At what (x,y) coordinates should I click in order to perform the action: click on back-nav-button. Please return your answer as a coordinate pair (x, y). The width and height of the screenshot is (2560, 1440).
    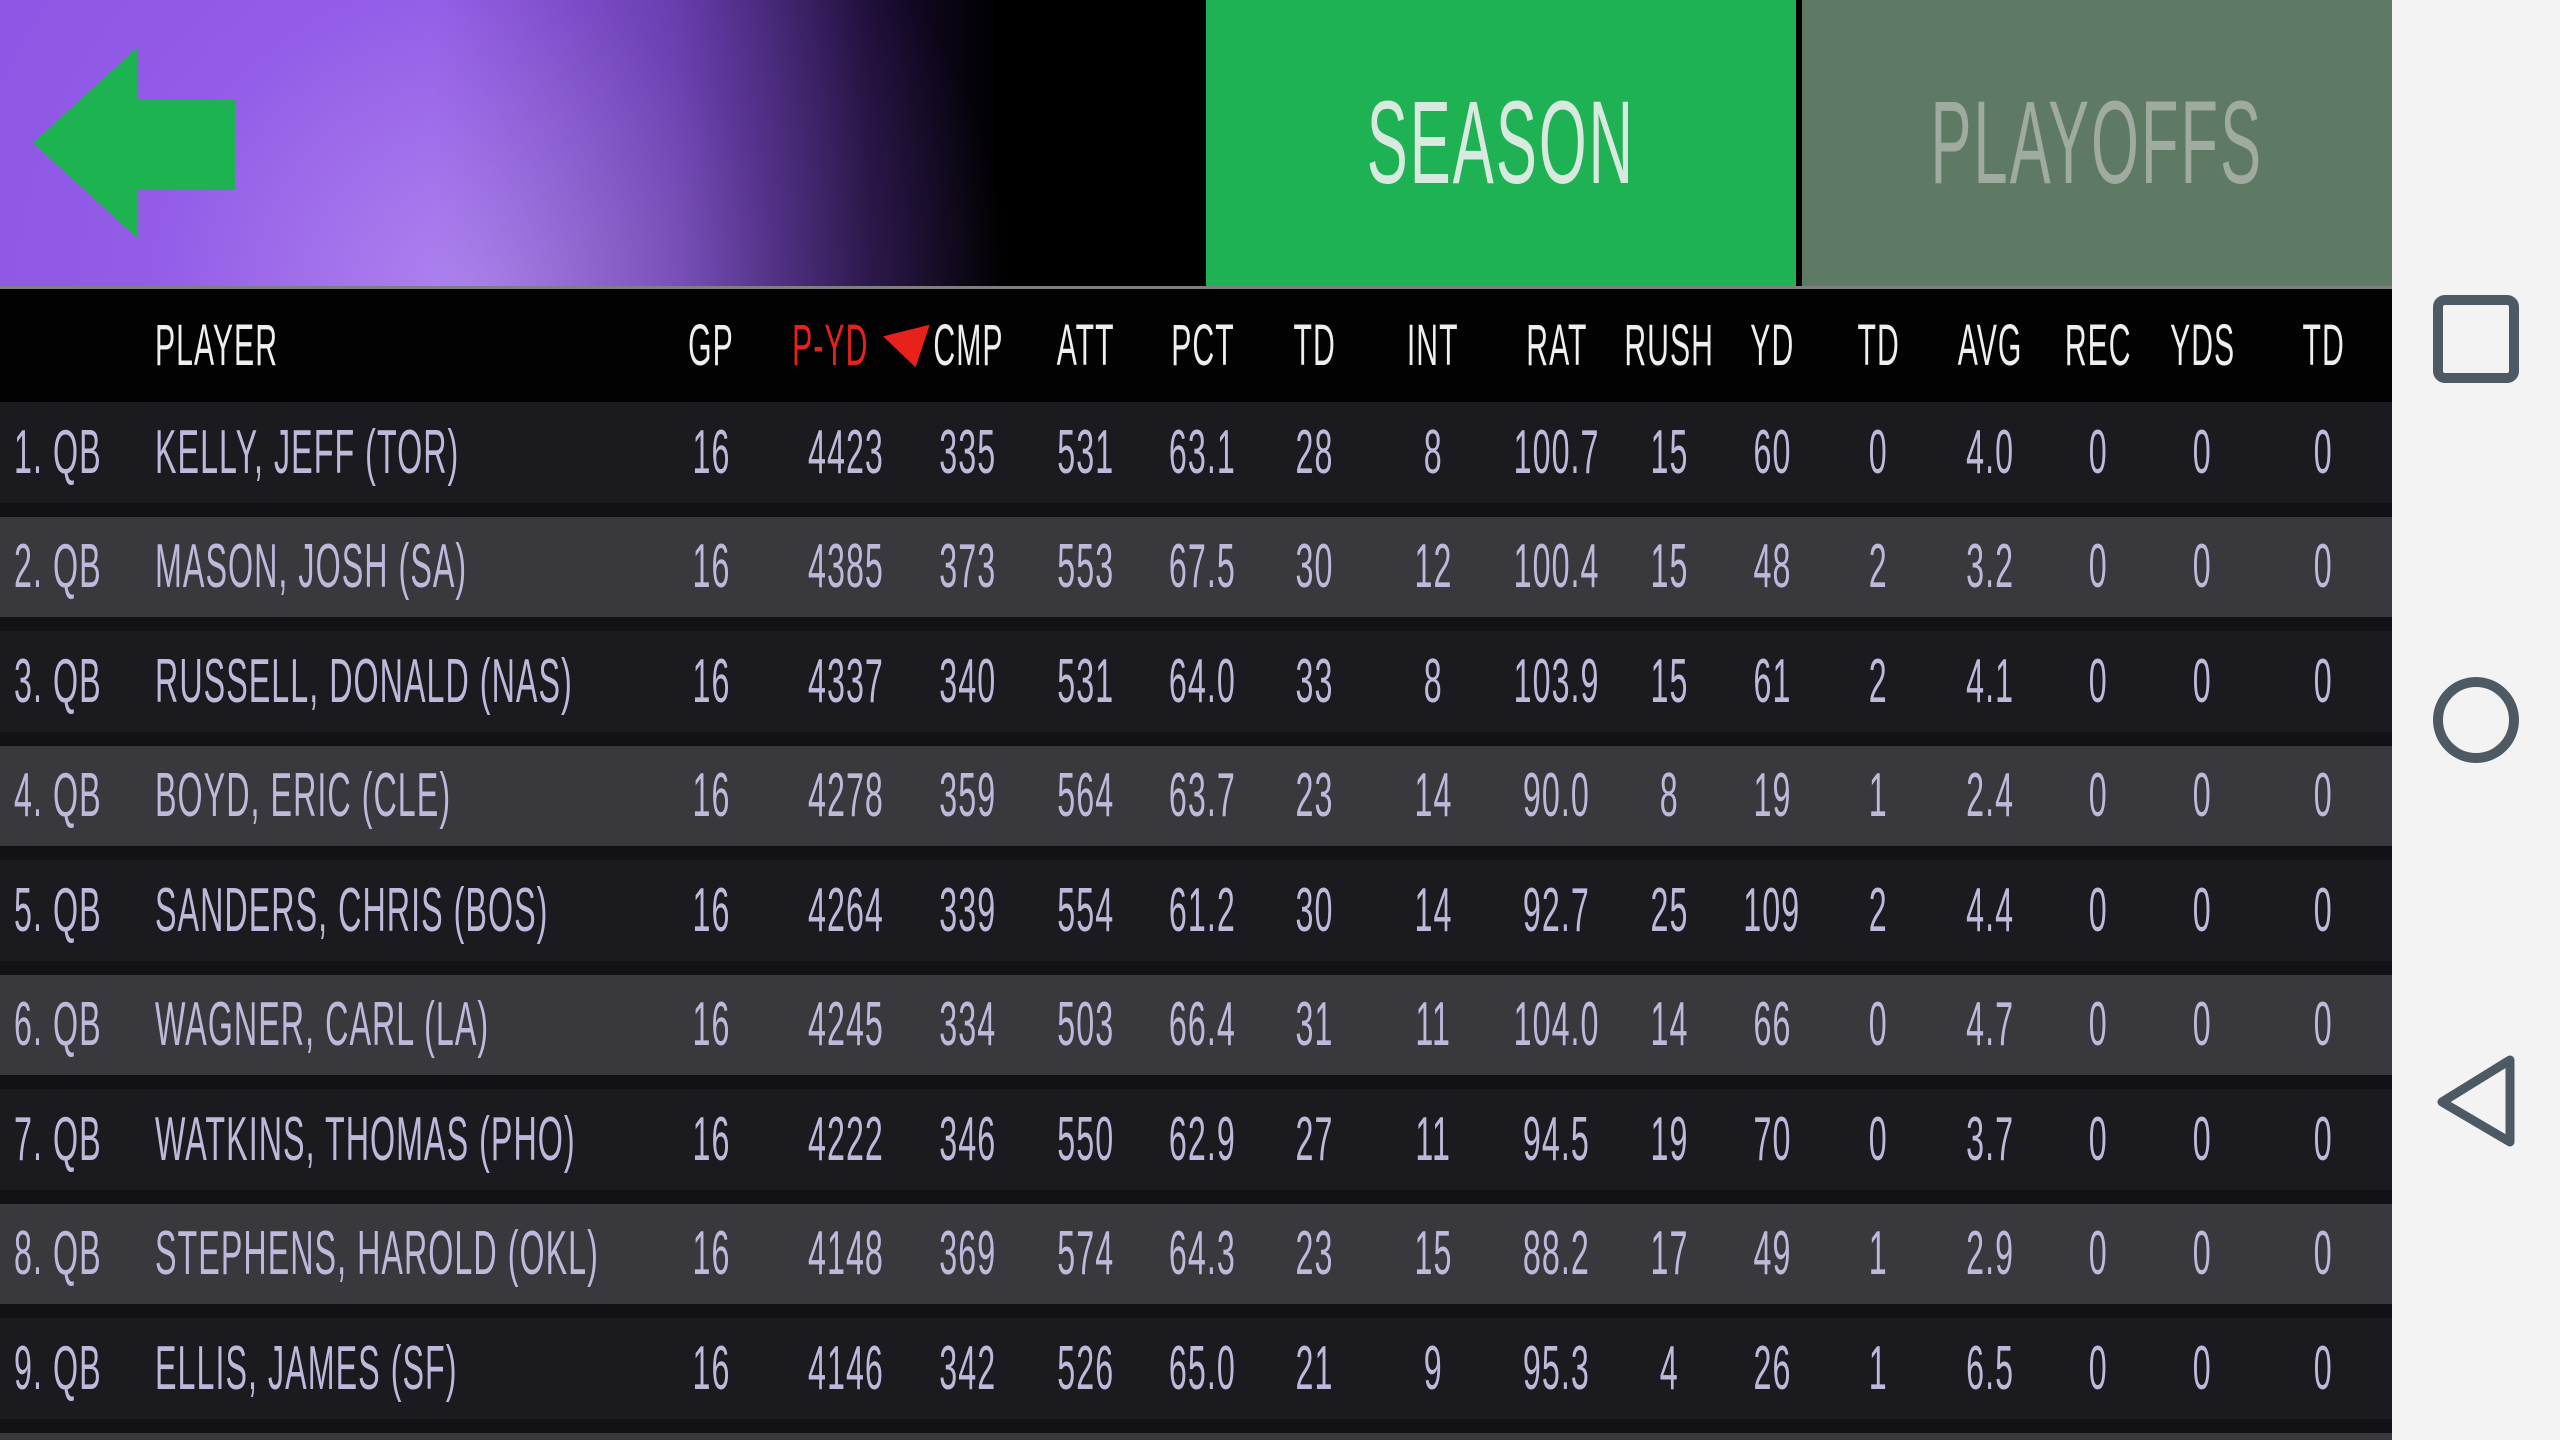
    Looking at the image, I should click on (2476, 1100).